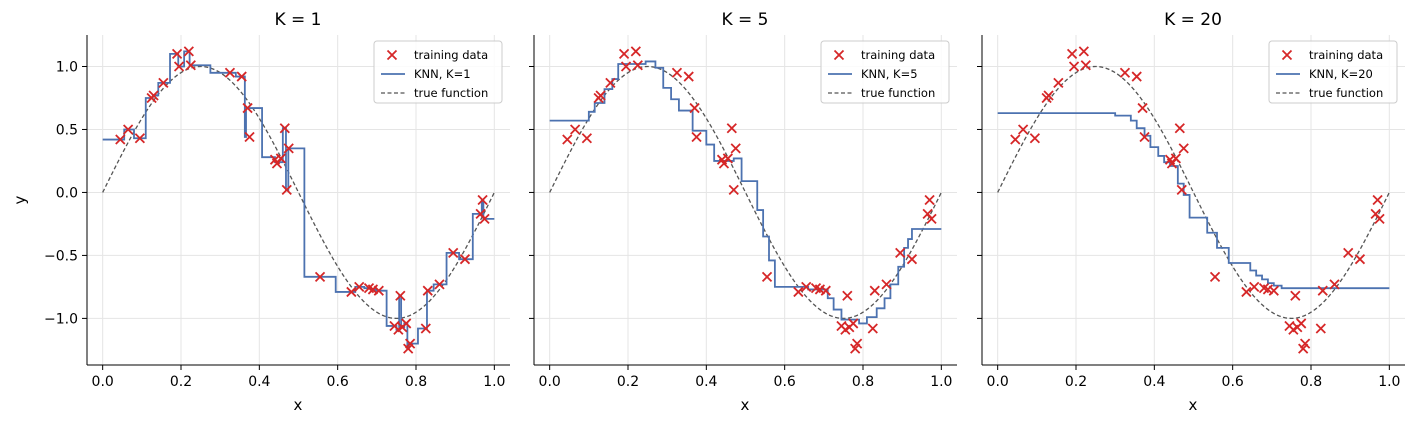 This screenshot has width=1415, height=425. What do you see at coordinates (1389, 382) in the screenshot?
I see `x-tick-label: 1.0` at bounding box center [1389, 382].